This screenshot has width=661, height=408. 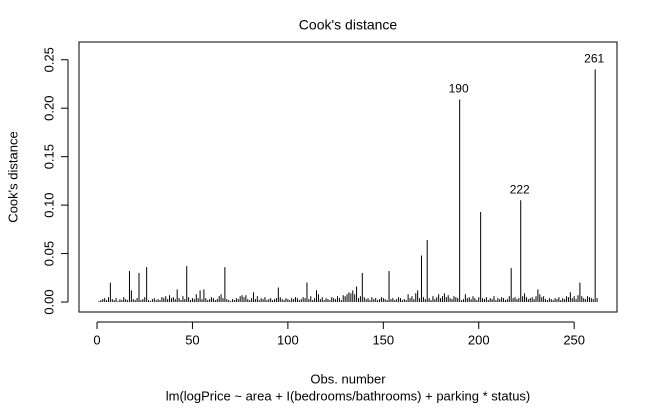 I want to click on y-tick-label: 0.05, so click(x=48, y=253).